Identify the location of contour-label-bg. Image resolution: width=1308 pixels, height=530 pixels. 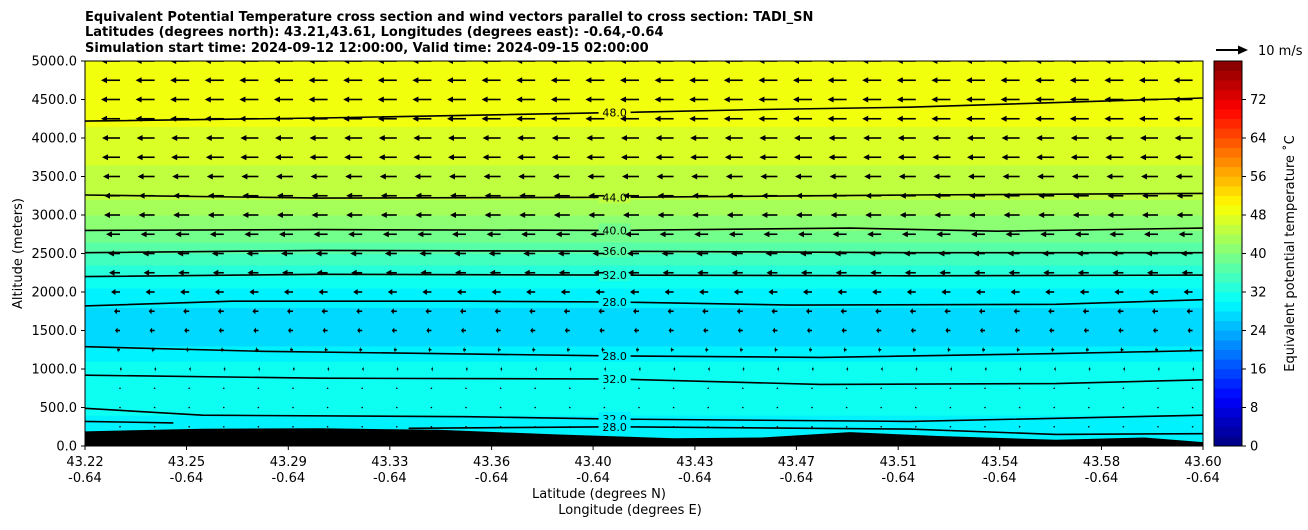
(614, 379).